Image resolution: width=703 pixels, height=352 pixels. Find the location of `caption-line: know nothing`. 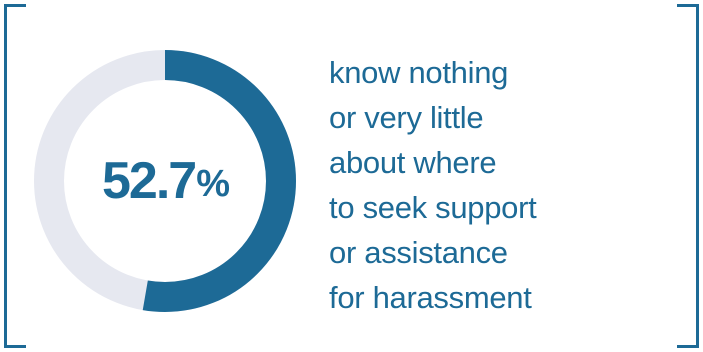

caption-line: know nothing is located at coordinates (419, 72).